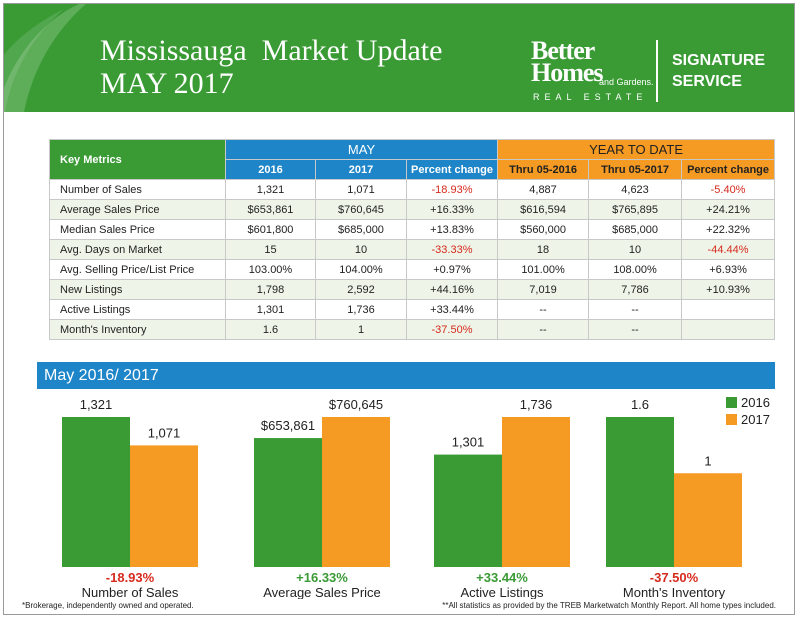 This screenshot has width=800, height=619. I want to click on table-cell: $616,594, so click(543, 209).